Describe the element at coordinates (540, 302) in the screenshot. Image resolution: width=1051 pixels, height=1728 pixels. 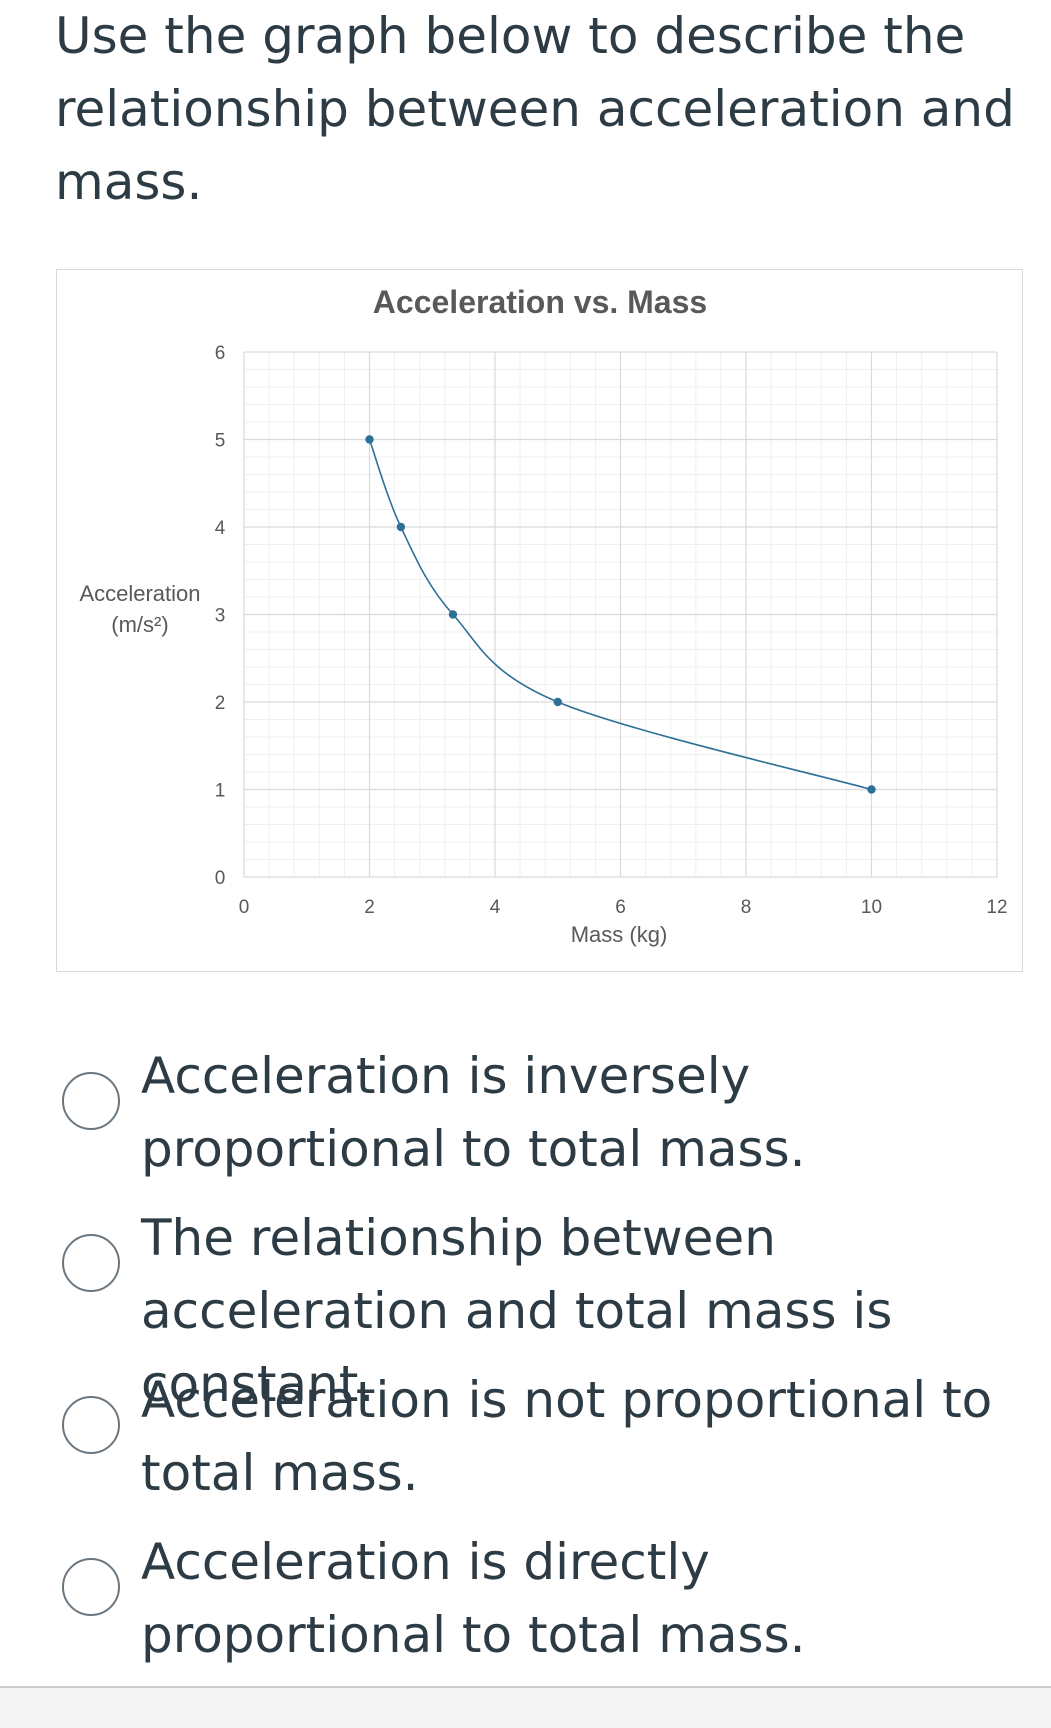
I see `chart-title: Acceleration vs. Mass` at that location.